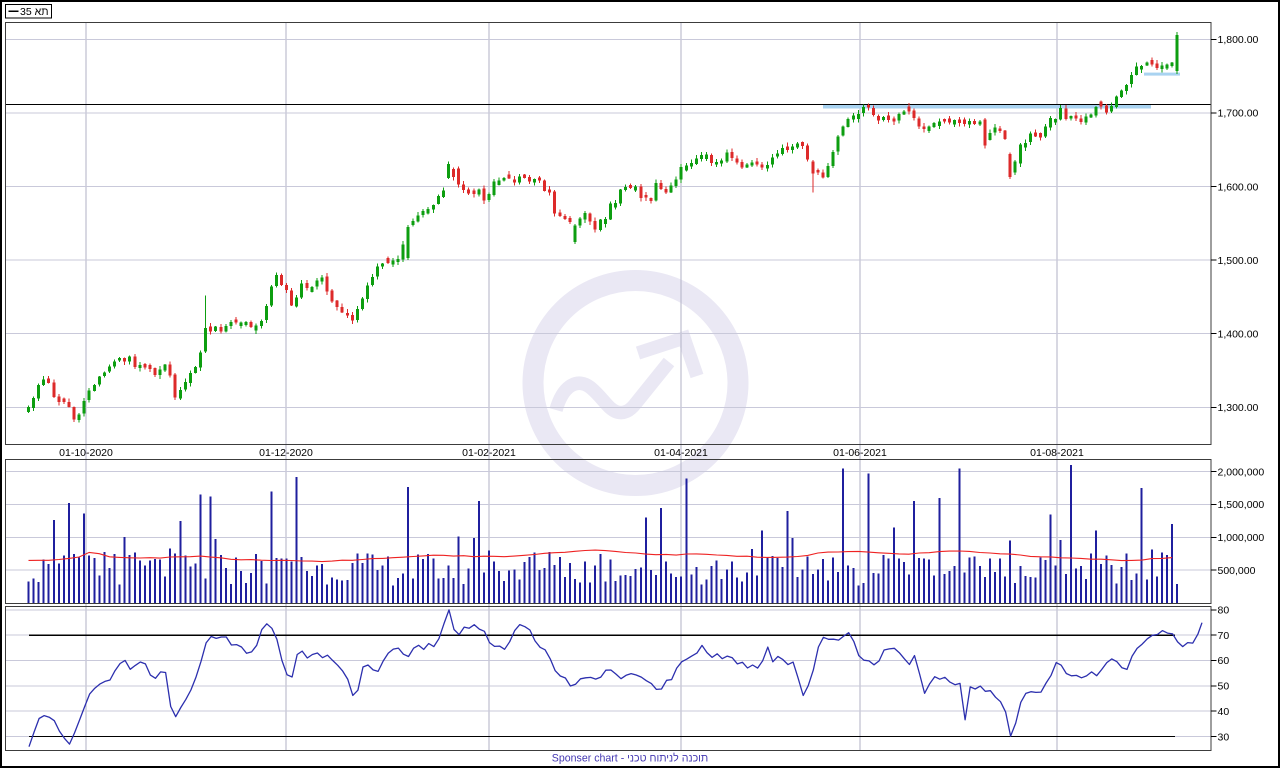 The image size is (1280, 773). I want to click on svg-text: 01-04-2021, so click(681, 453).